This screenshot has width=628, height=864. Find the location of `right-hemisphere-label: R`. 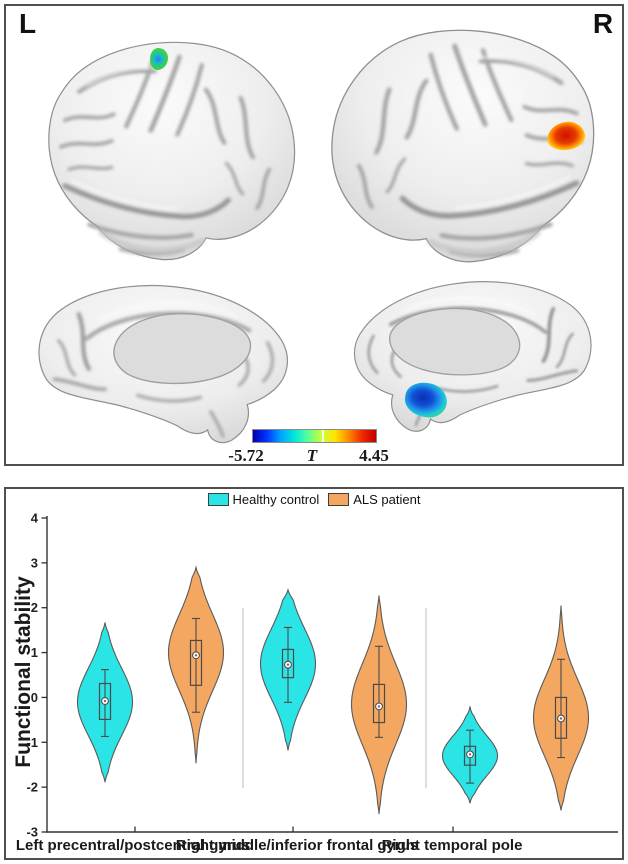

right-hemisphere-label: R is located at coordinates (603, 23).